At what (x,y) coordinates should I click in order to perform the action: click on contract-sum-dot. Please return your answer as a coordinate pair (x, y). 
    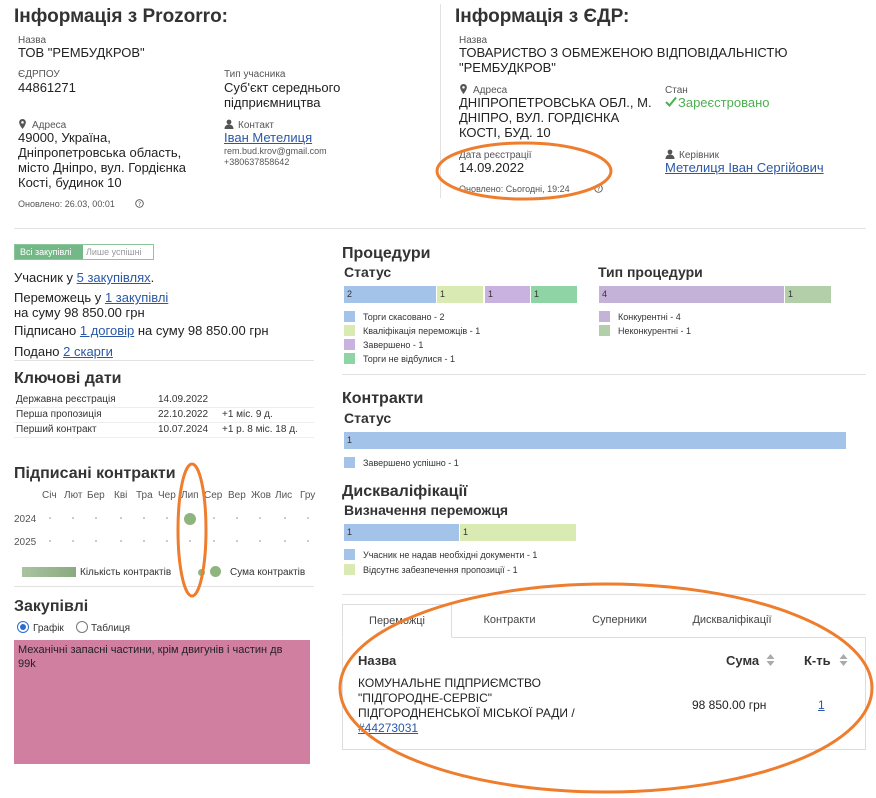
    Looking at the image, I should click on (190, 519).